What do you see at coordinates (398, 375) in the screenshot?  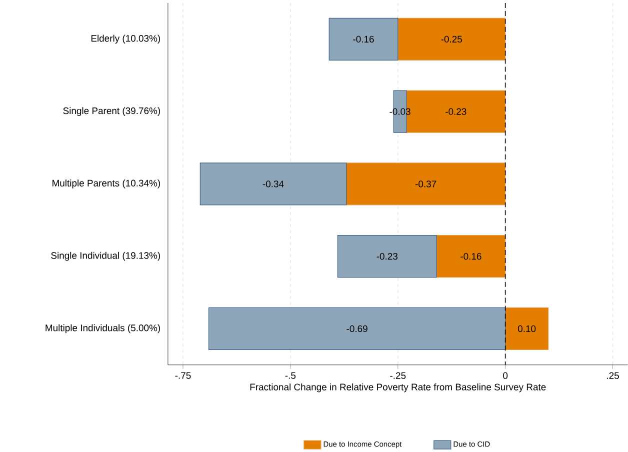 I see `x-tick-label: -.25` at bounding box center [398, 375].